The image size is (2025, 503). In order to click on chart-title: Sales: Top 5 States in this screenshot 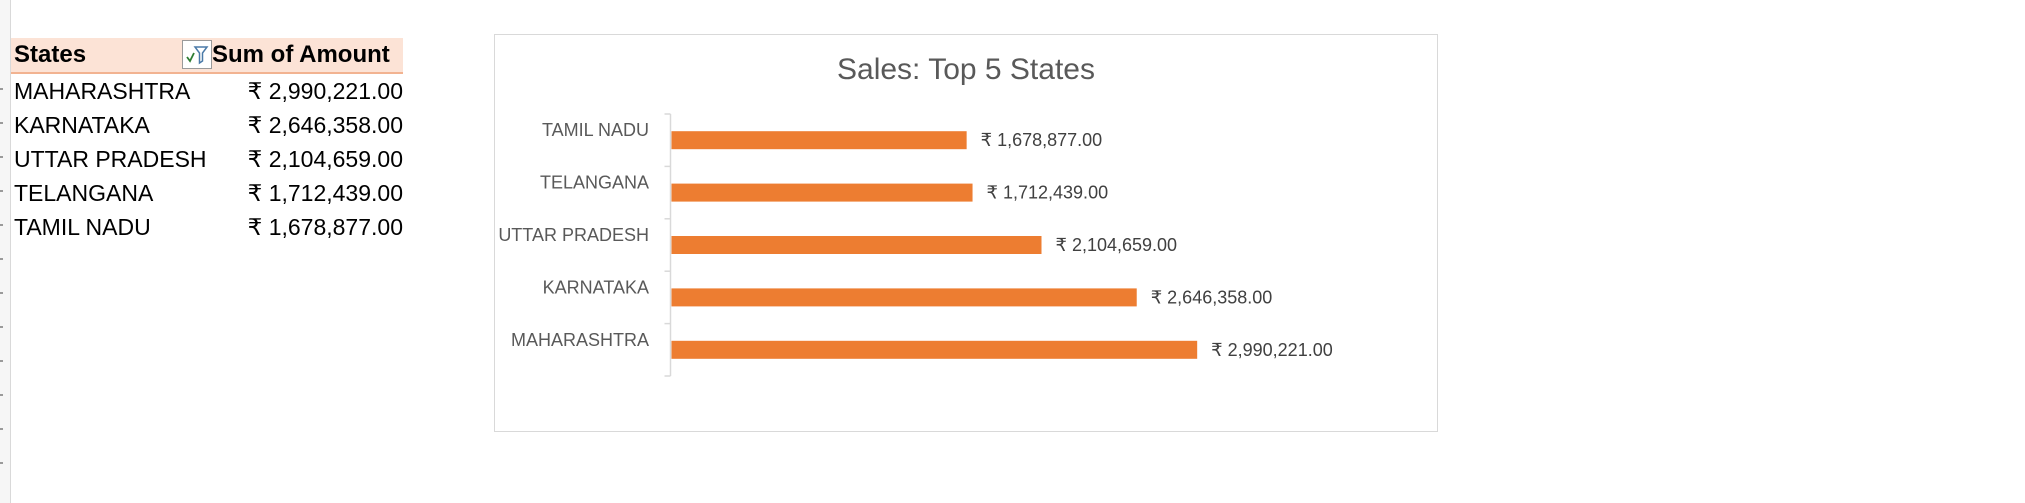, I will do `click(966, 69)`.